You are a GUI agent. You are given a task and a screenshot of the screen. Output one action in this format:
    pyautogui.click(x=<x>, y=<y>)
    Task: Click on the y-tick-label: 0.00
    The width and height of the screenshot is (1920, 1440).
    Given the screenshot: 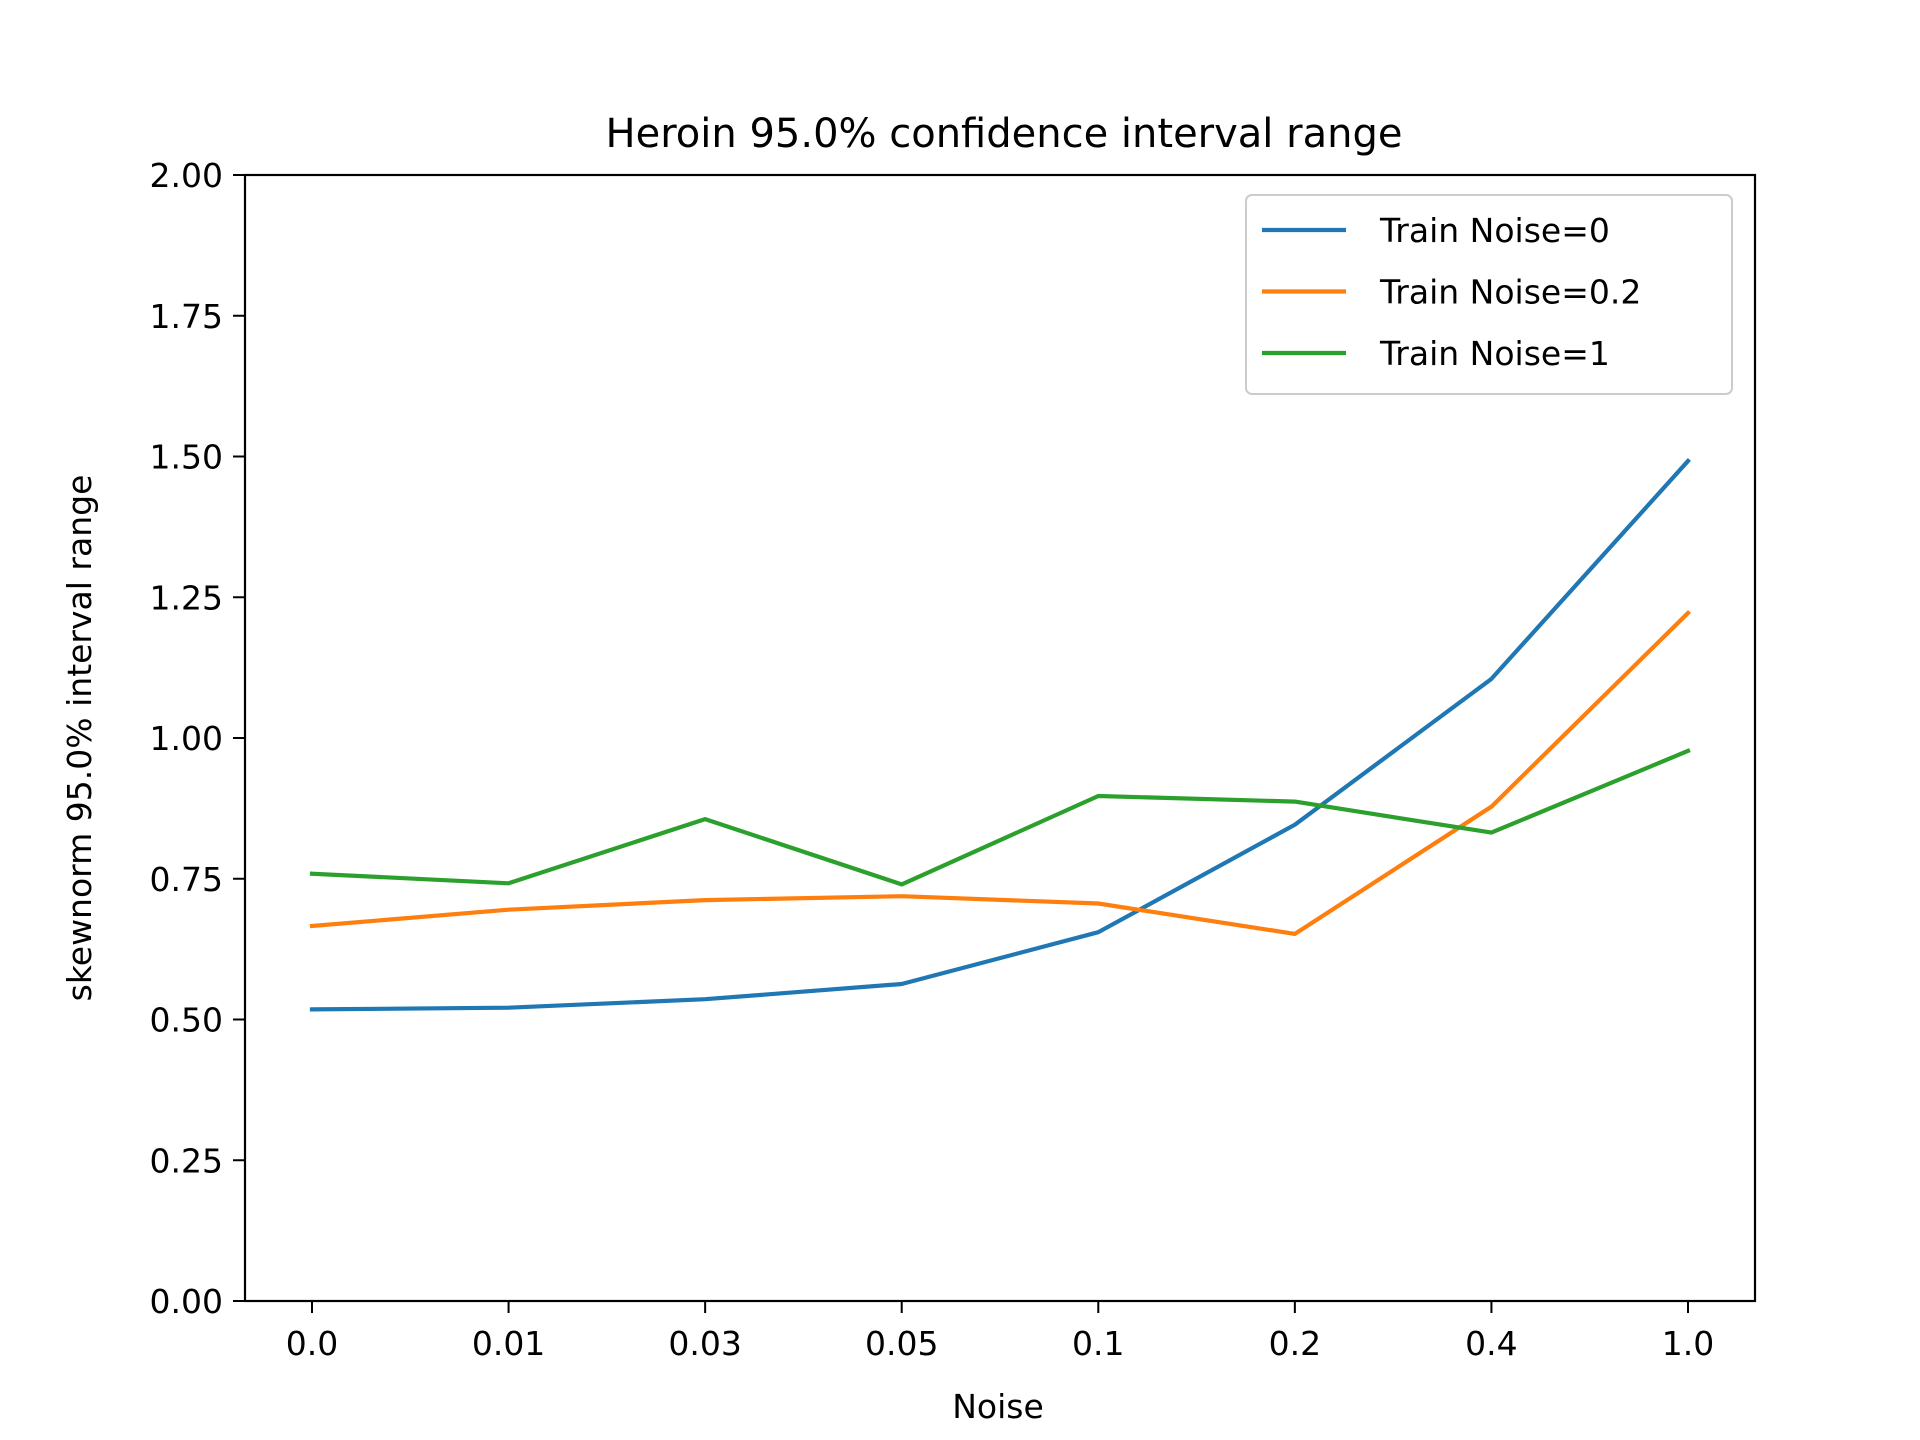 What is the action you would take?
    pyautogui.click(x=186, y=1301)
    